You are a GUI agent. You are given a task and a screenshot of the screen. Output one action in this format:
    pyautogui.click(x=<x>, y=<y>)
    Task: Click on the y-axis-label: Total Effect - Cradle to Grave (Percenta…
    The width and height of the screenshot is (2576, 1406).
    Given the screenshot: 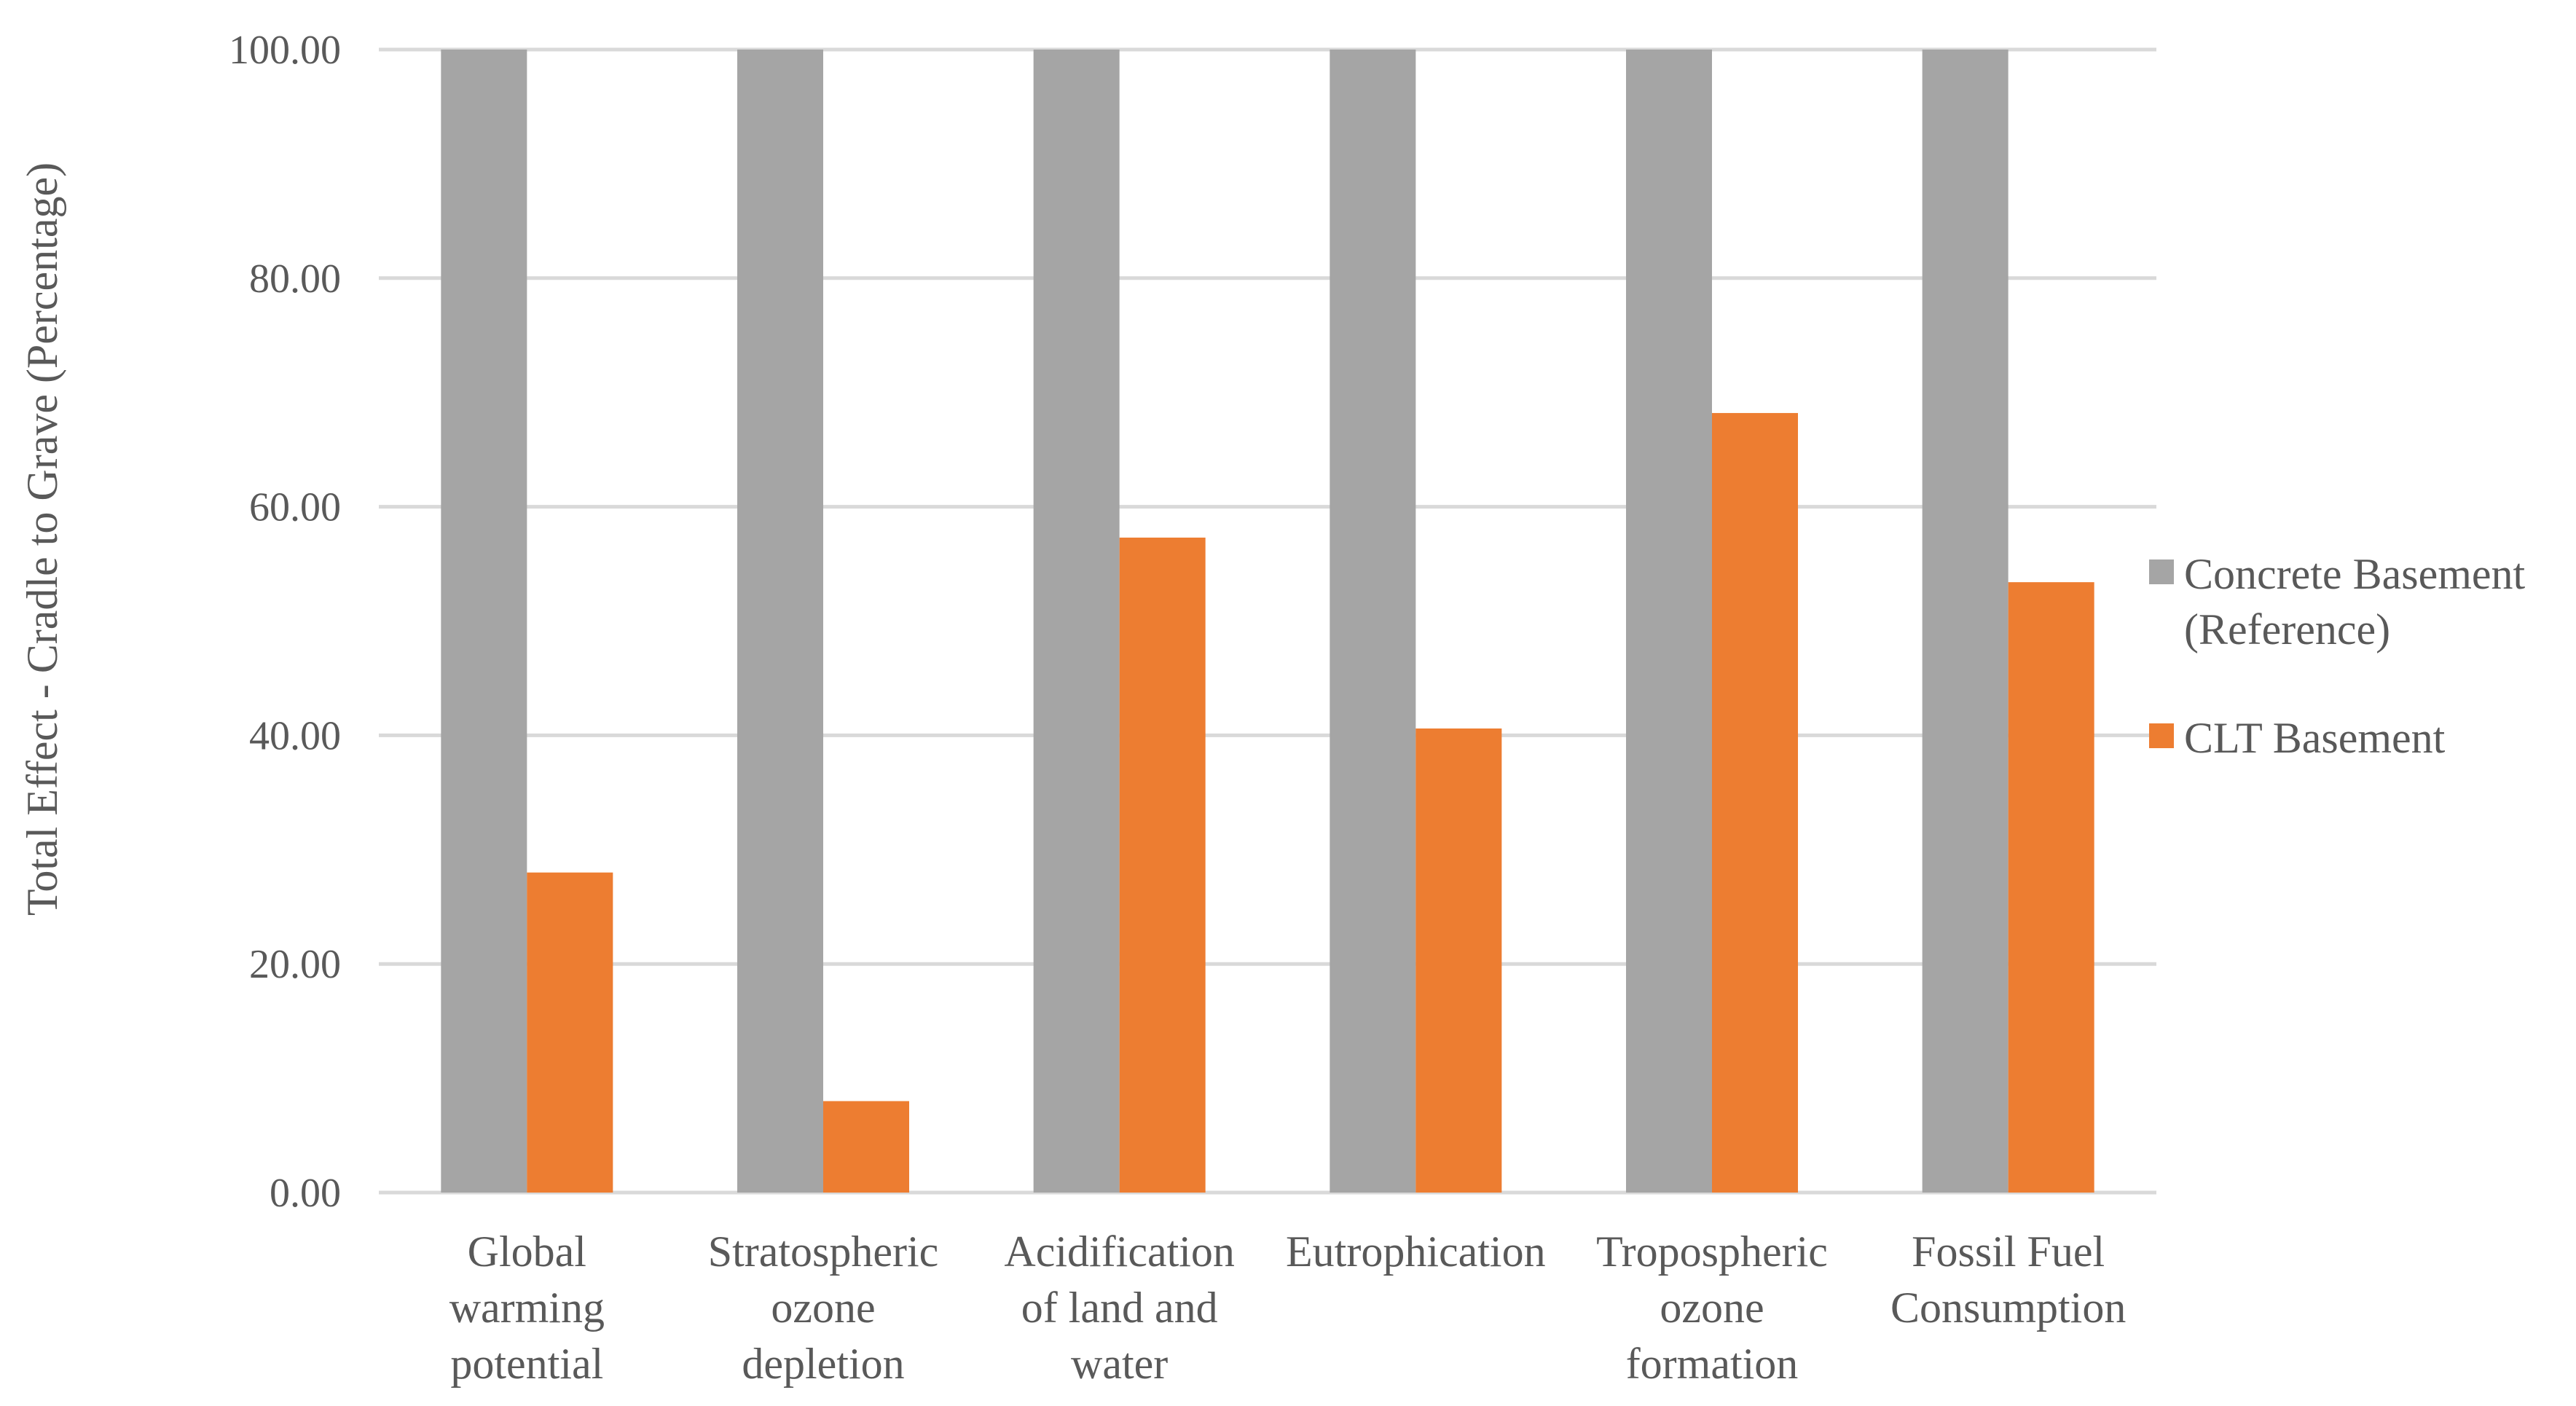 What is the action you would take?
    pyautogui.click(x=42, y=539)
    